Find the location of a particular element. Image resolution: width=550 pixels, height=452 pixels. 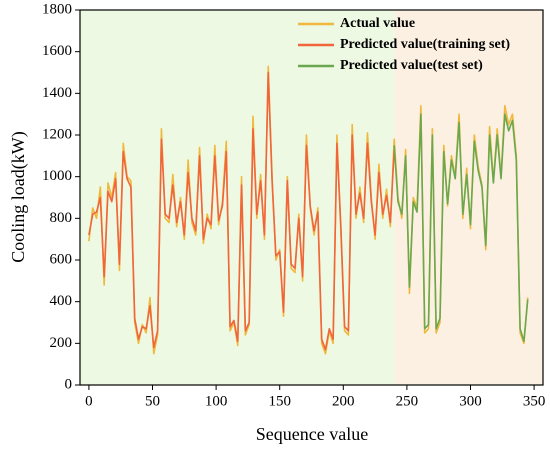

x-tick-label: 200 is located at coordinates (343, 401).